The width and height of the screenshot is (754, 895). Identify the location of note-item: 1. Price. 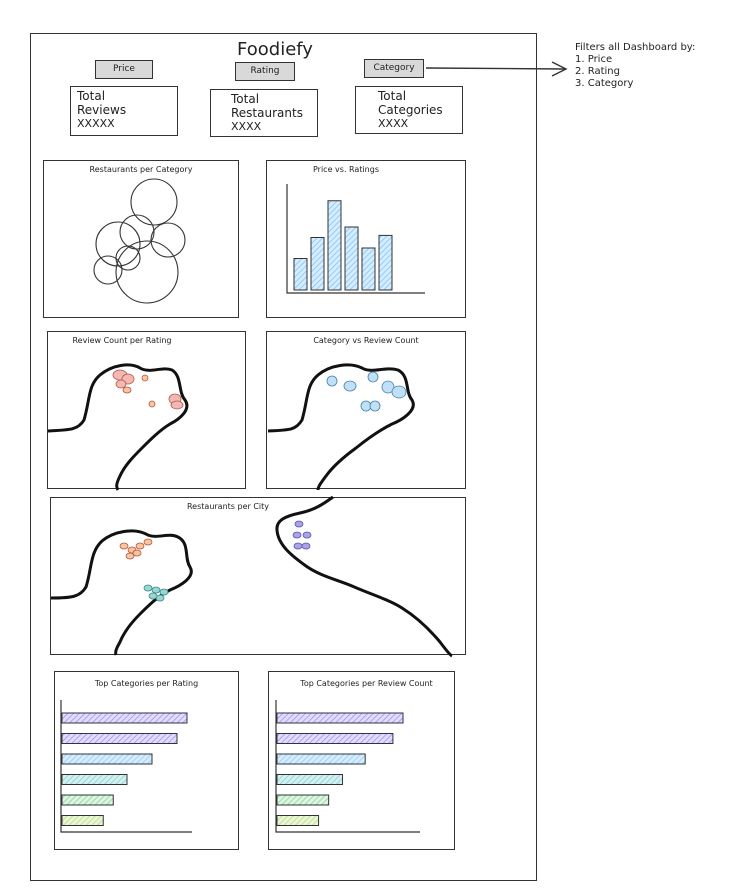
(594, 59).